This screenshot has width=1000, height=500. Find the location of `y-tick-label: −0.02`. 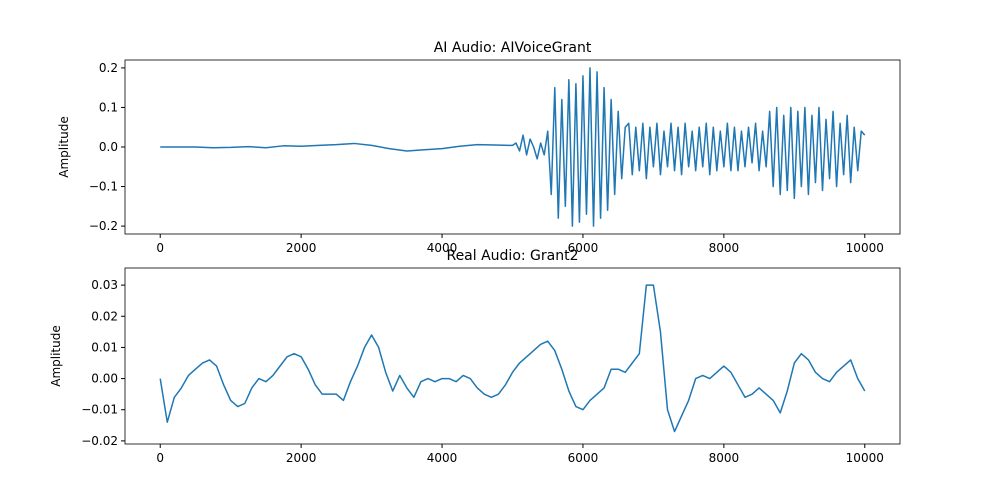

y-tick-label: −0.02 is located at coordinates (99, 441).